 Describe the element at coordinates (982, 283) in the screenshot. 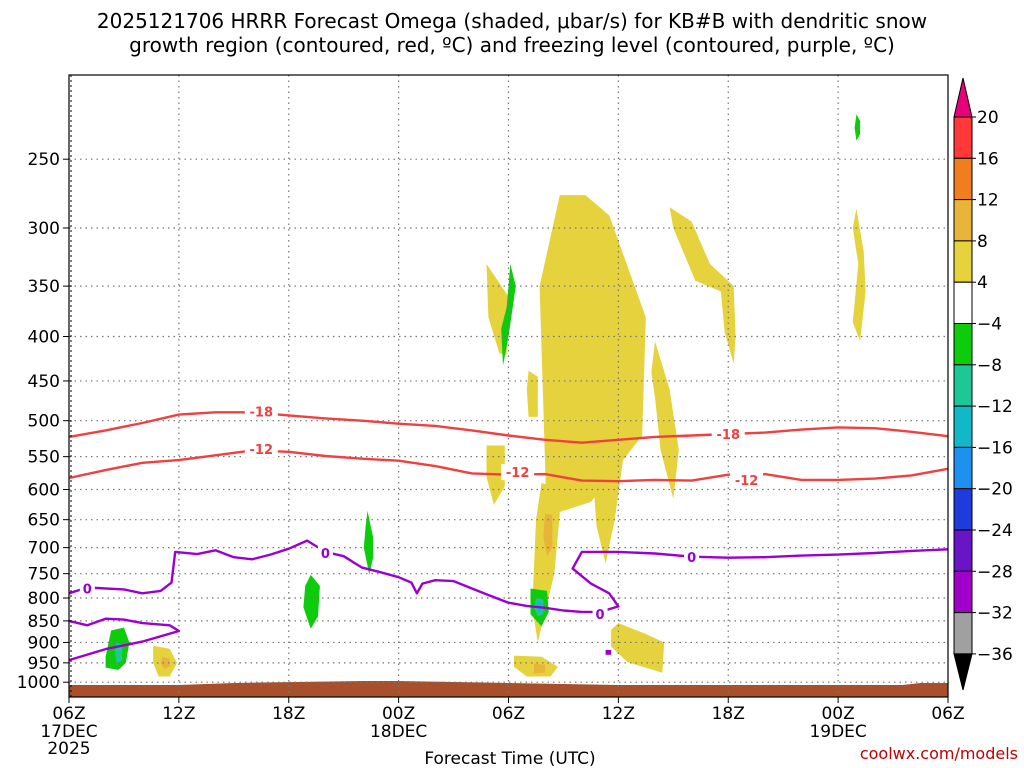

I see `colorbar-label: 4` at that location.